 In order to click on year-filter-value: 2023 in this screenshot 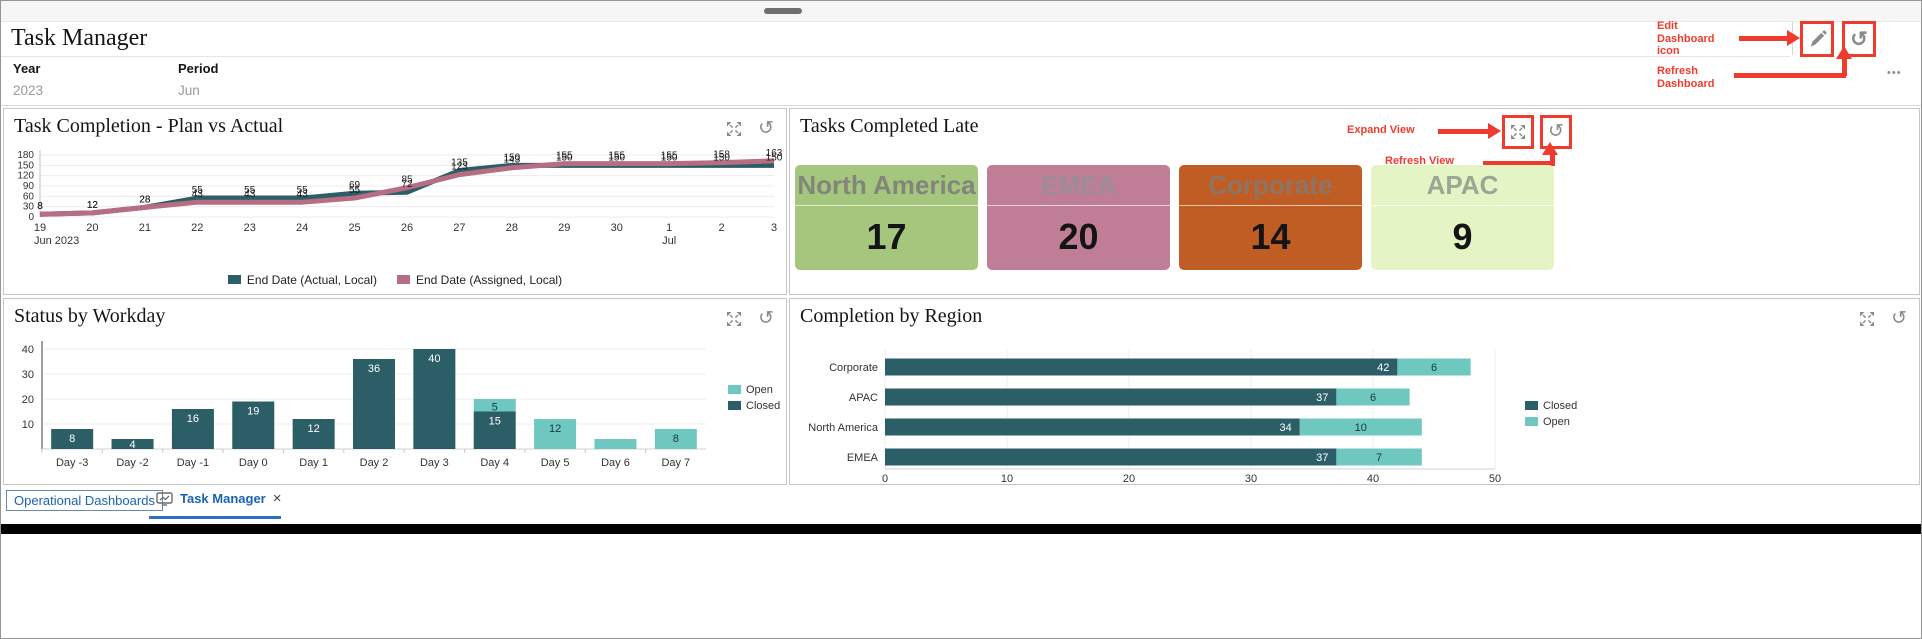, I will do `click(28, 90)`.